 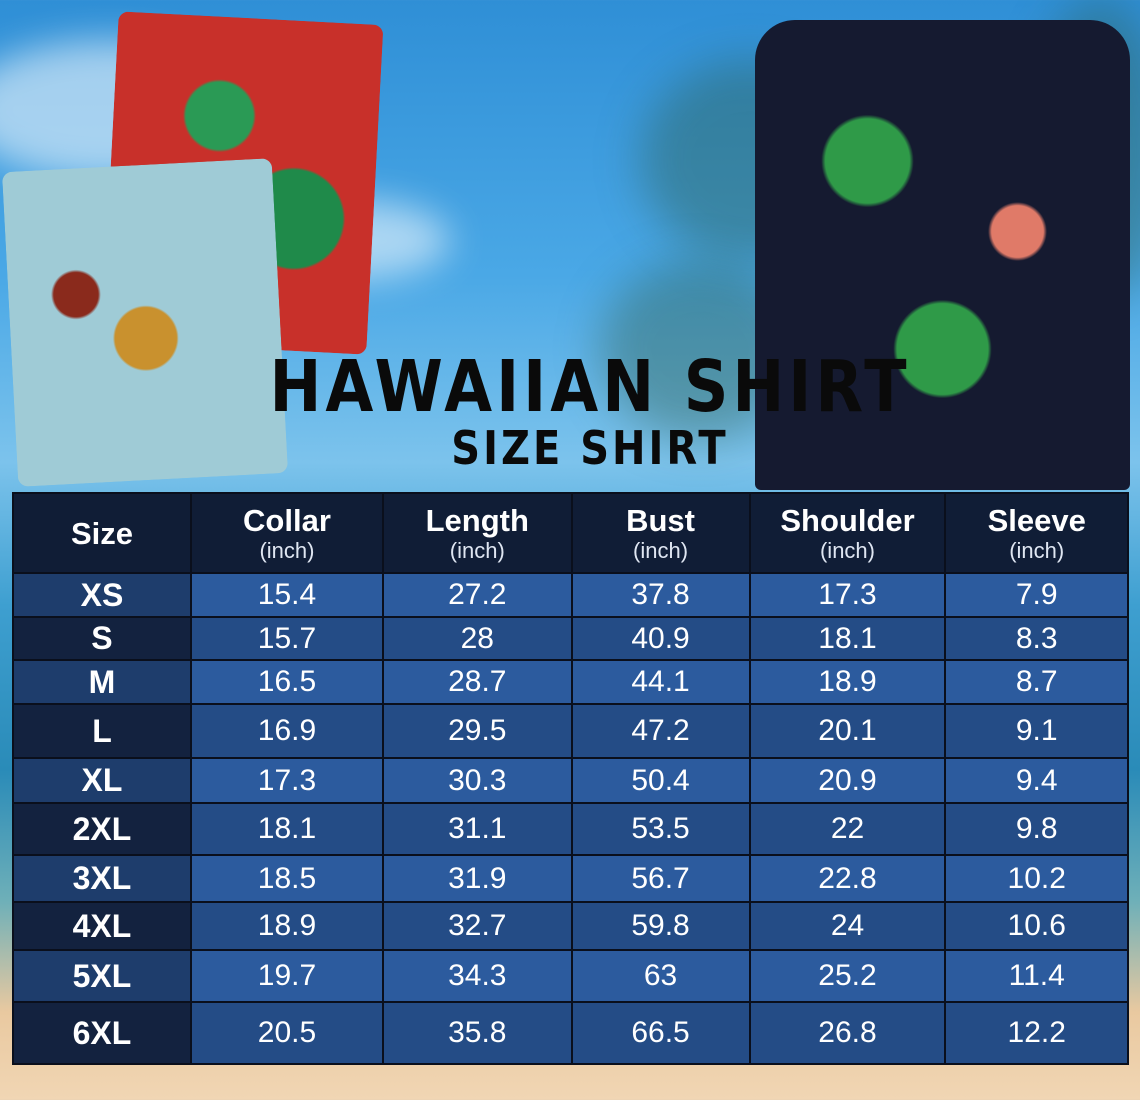 I want to click on table-row: L 16.9 29.5 47.2 20.1 9.1, so click(x=570, y=731).